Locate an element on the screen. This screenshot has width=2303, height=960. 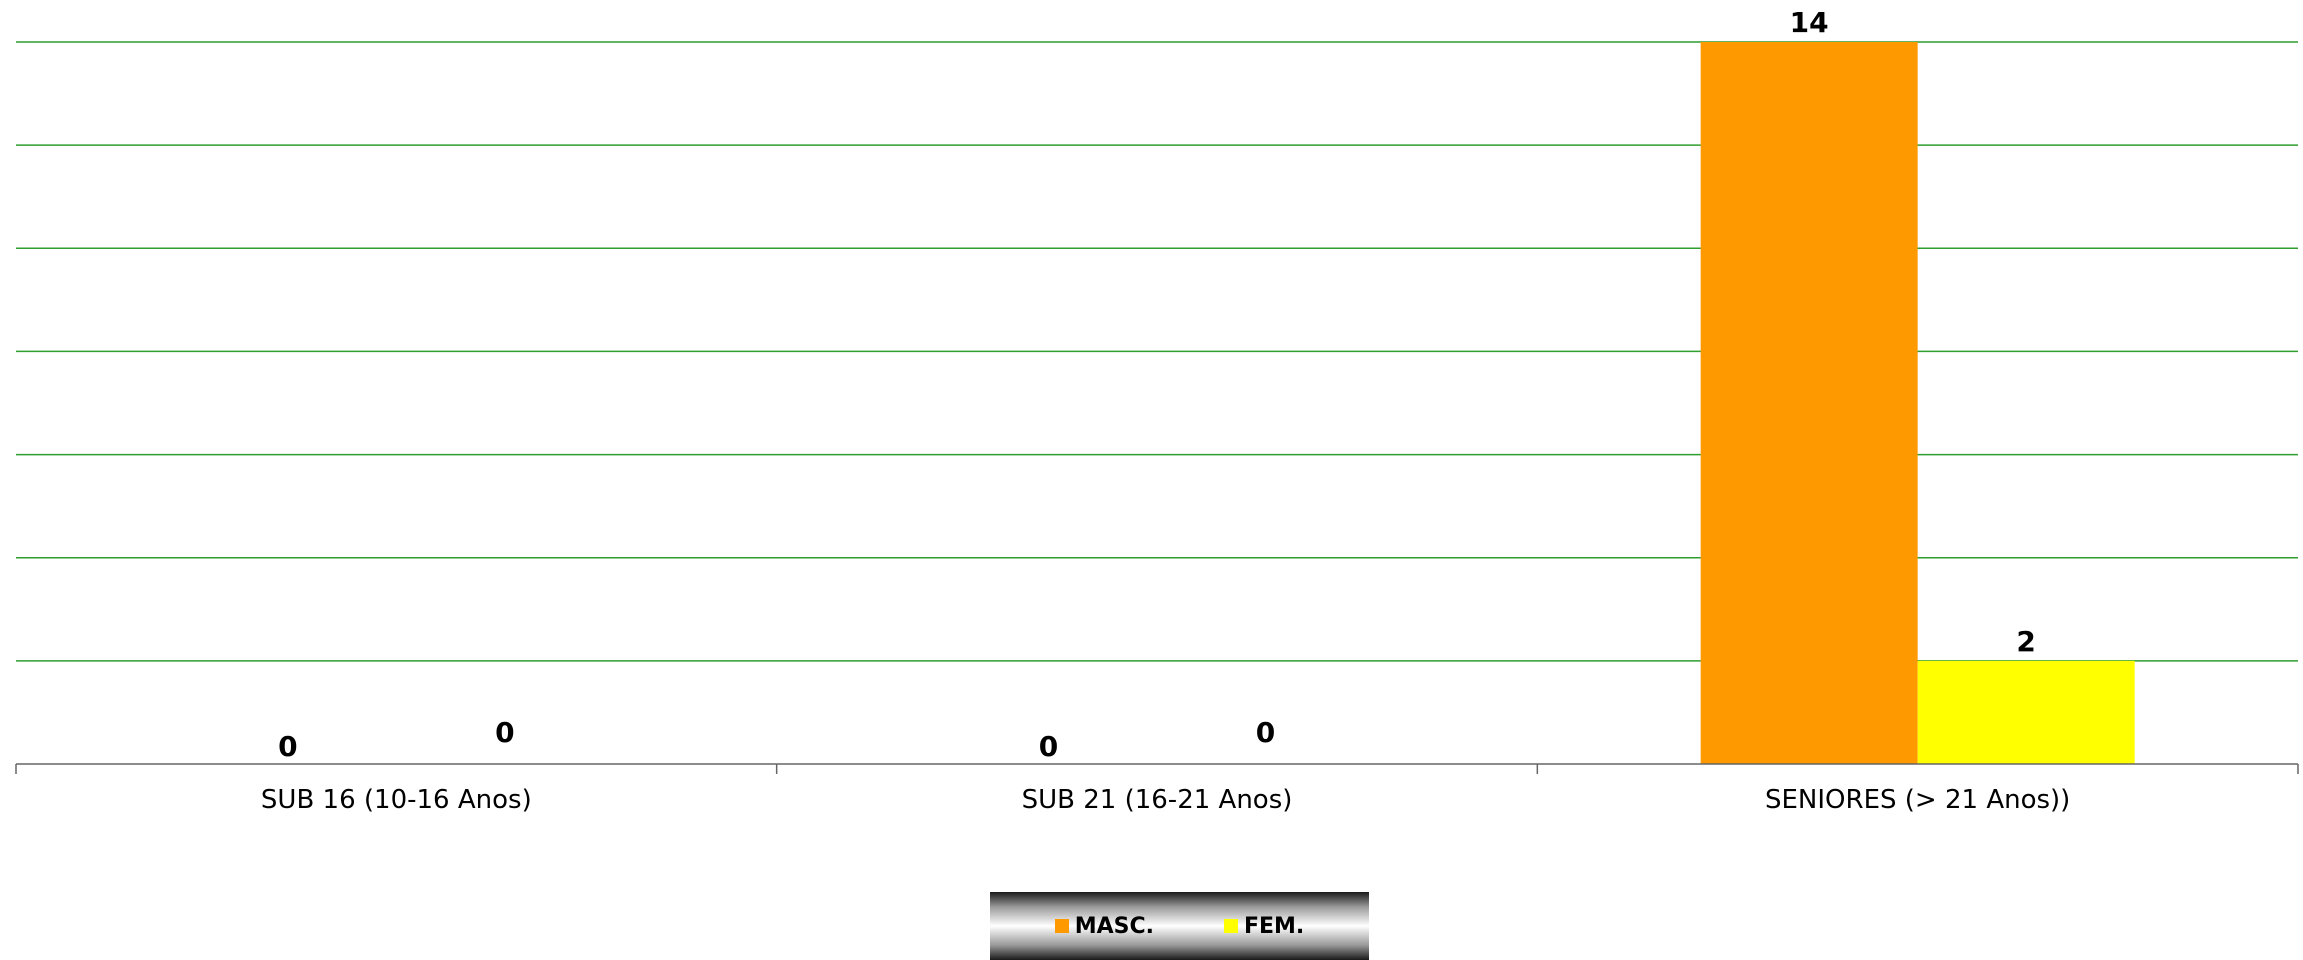
legend-swatch-masc is located at coordinates (1061, 926).